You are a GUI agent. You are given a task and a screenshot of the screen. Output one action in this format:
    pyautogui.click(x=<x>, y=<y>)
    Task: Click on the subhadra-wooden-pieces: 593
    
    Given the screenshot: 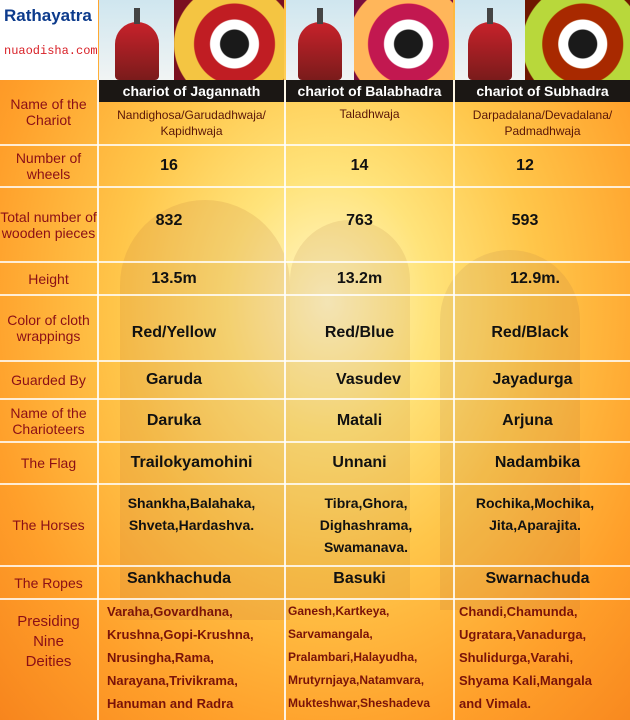 What is the action you would take?
    pyautogui.click(x=525, y=220)
    